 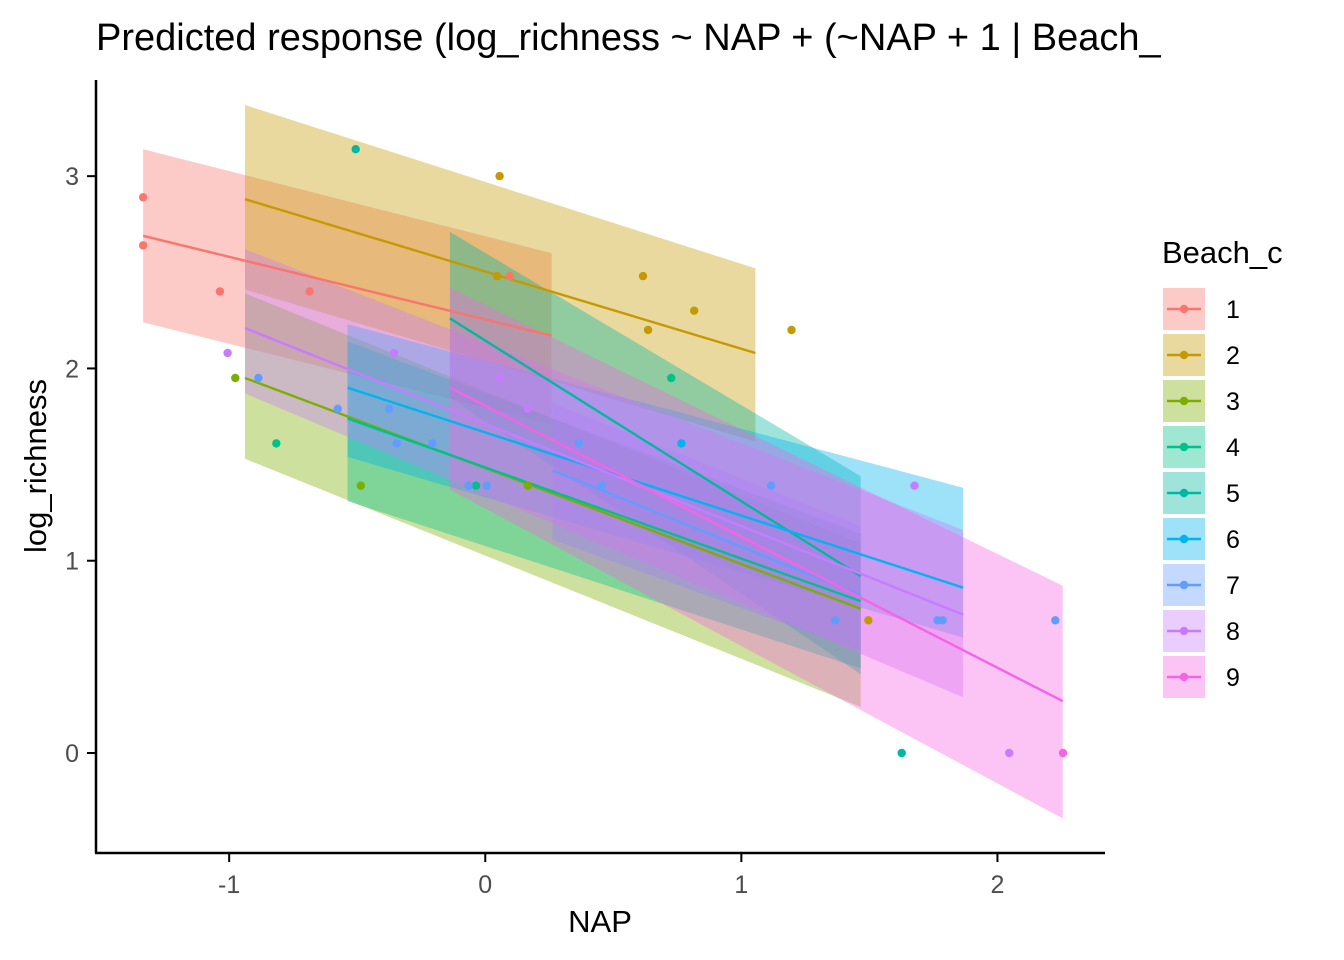 I want to click on x-axis-ticks: -1 0 1 2, so click(x=611, y=876).